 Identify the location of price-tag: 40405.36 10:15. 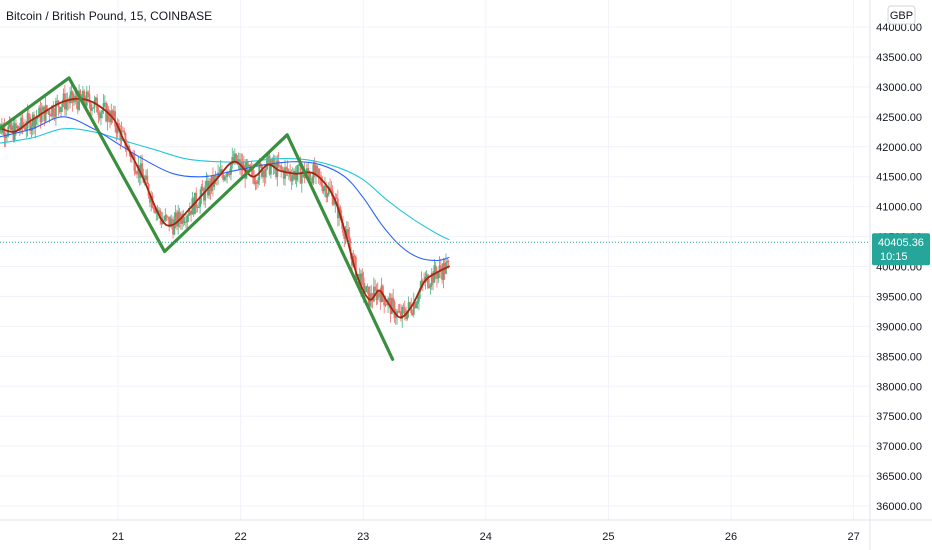
(901, 249).